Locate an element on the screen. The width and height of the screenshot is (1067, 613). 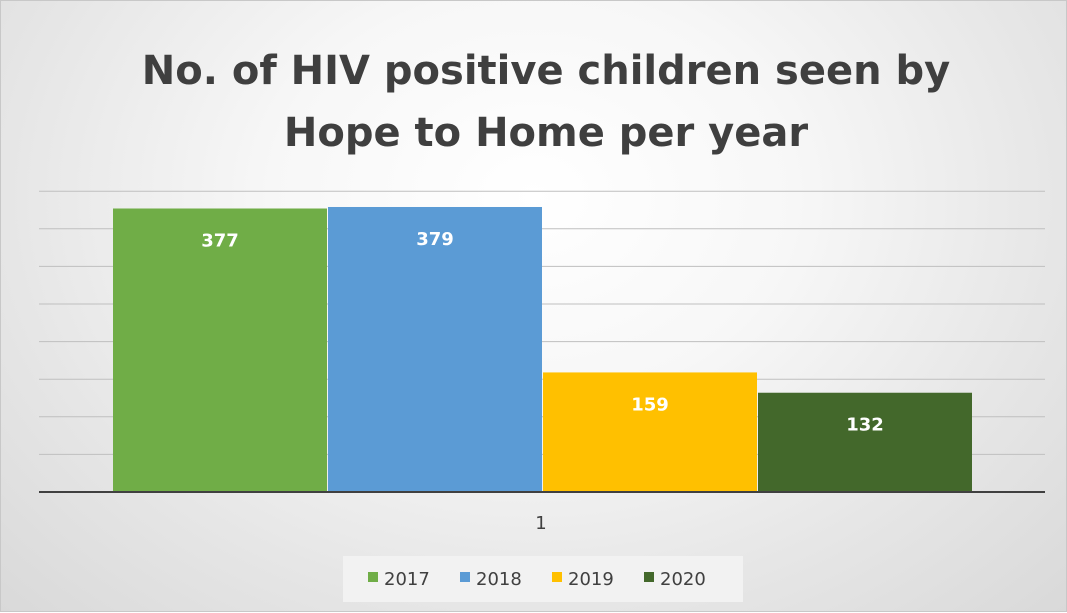
legend-swatch-2018 is located at coordinates (465, 577).